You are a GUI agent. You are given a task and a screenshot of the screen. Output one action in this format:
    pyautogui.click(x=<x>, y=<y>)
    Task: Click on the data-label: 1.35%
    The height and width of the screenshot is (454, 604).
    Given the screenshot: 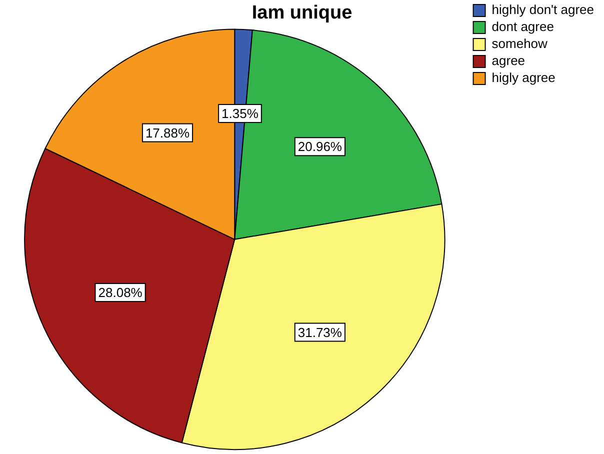 What is the action you would take?
    pyautogui.click(x=240, y=114)
    